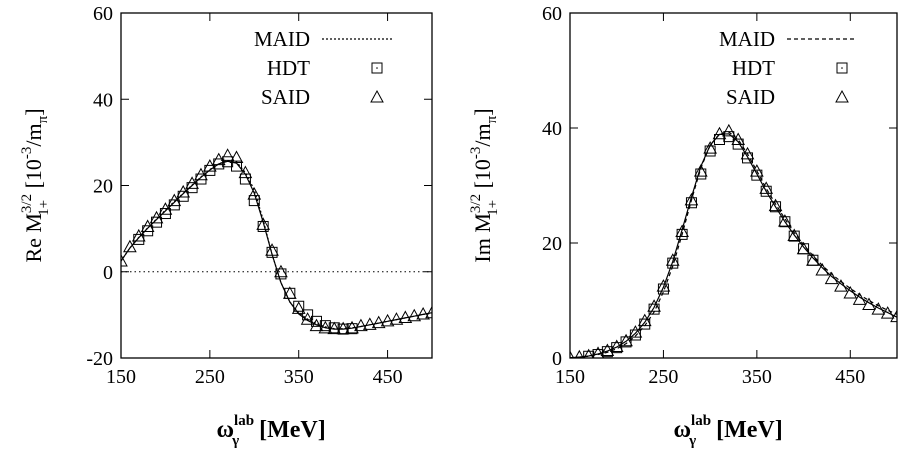 This screenshot has height=459, width=901. What do you see at coordinates (33, 238) in the screenshot?
I see `y-axis-title-prefix: Re M` at bounding box center [33, 238].